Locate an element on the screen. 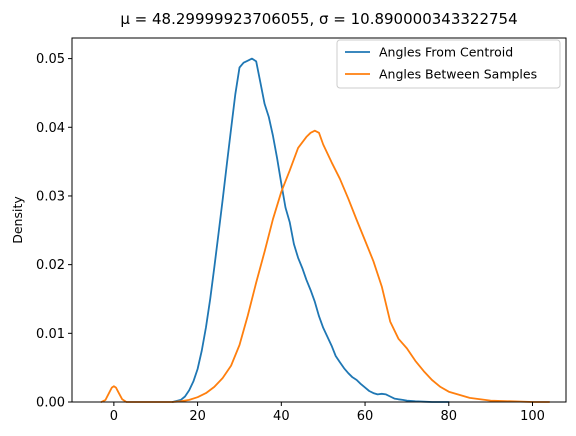 This screenshot has width=576, height=436. y-axis-ticks: 0.00 0.01 0.02 0.03 0.04 0.05 is located at coordinates (54, 231).